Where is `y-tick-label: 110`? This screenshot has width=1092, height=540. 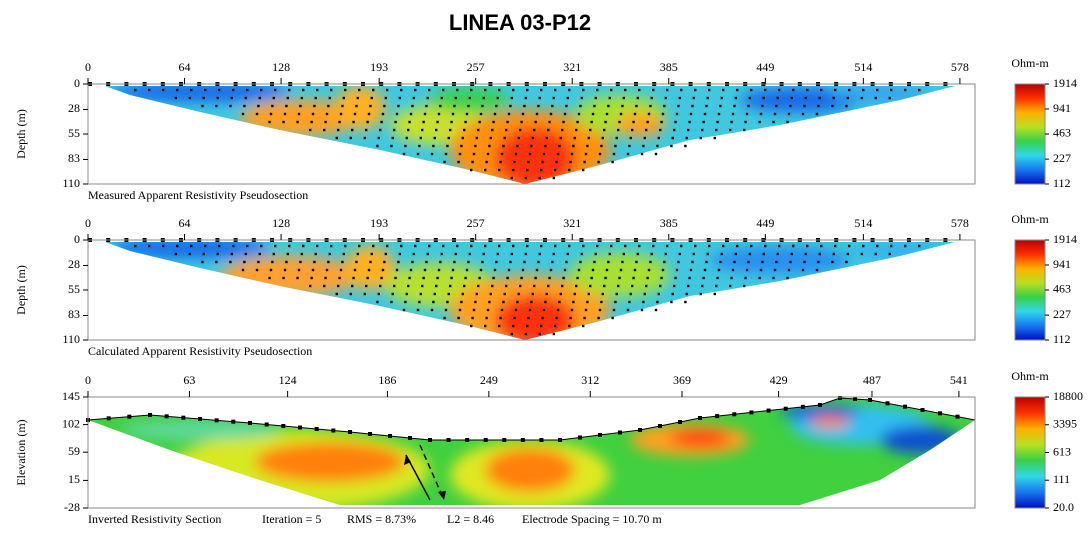 y-tick-label: 110 is located at coordinates (71, 183).